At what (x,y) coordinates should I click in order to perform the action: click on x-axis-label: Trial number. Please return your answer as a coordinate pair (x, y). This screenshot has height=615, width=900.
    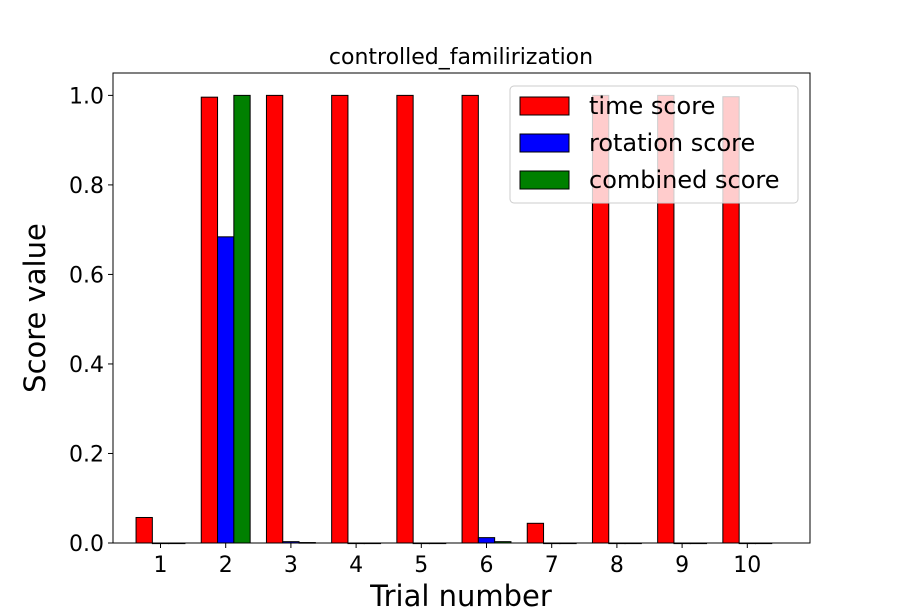
    Looking at the image, I should click on (460, 594).